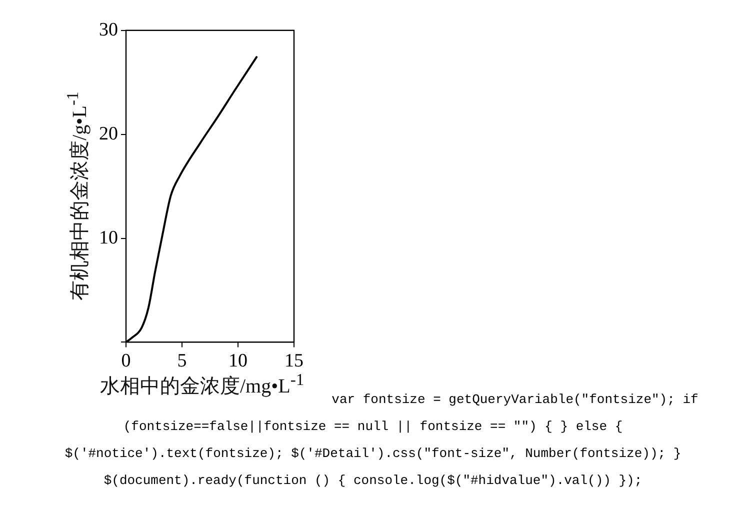 The width and height of the screenshot is (730, 522). I want to click on y-tick-label: 30, so click(108, 29).